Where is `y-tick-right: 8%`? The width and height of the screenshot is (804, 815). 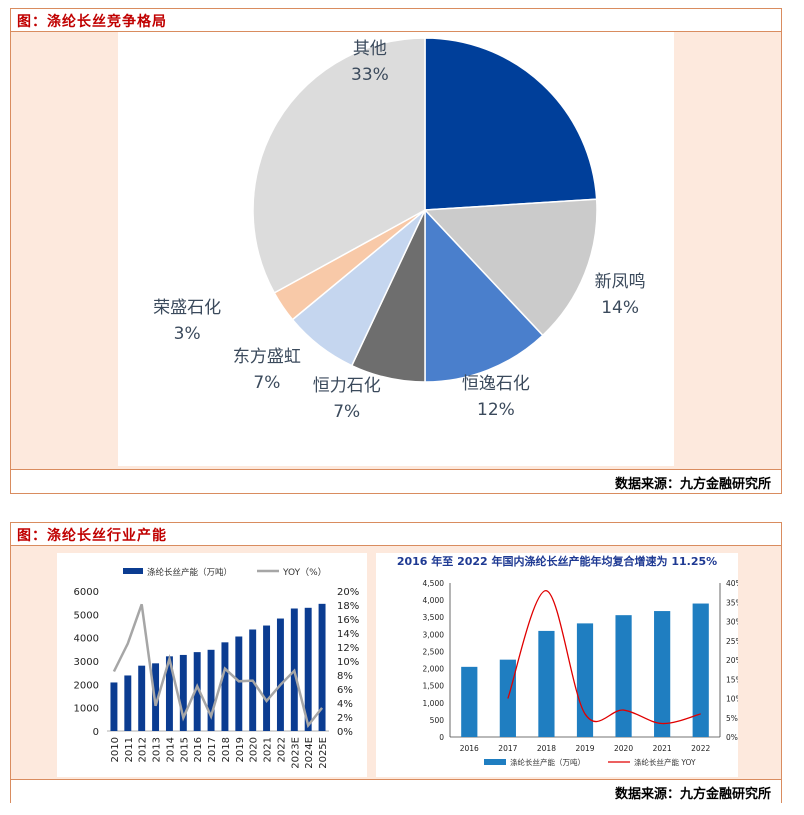
y-tick-right: 8% is located at coordinates (345, 676).